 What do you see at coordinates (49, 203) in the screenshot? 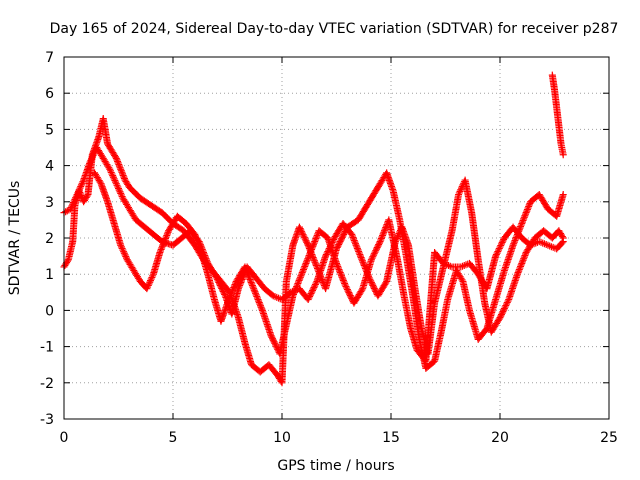
I see `y-tick-label: 3` at bounding box center [49, 203].